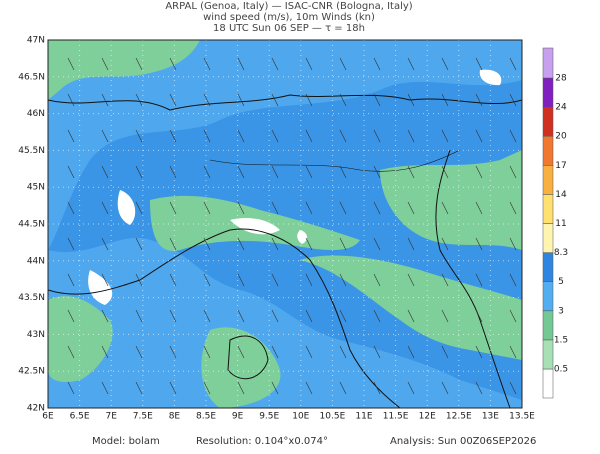 Image resolution: width=600 pixels, height=454 pixels. What do you see at coordinates (363, 417) in the screenshot?
I see `lon-label: 11E` at bounding box center [363, 417].